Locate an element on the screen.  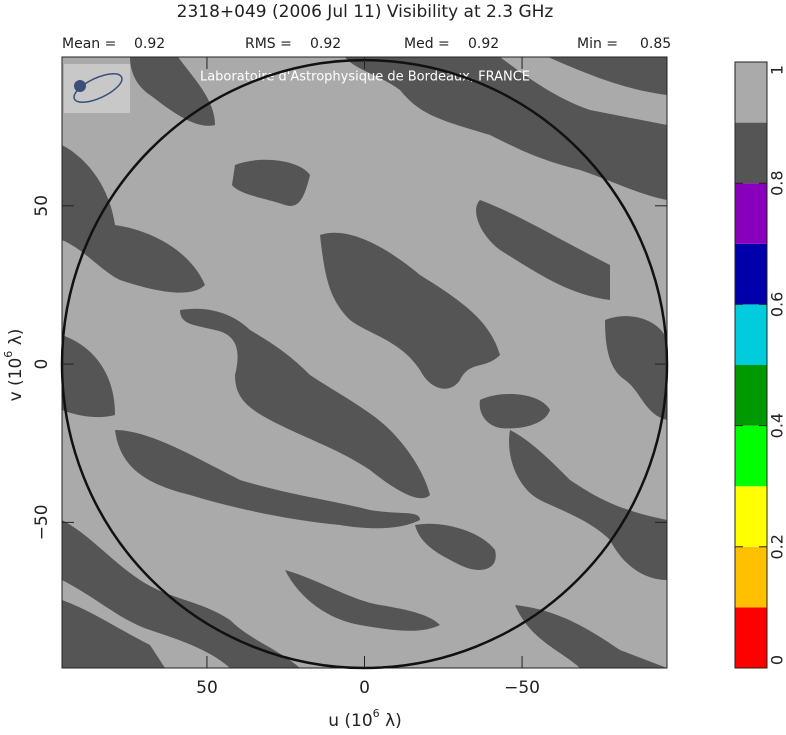
colorbar-tick-label: 0.4 is located at coordinates (777, 425).